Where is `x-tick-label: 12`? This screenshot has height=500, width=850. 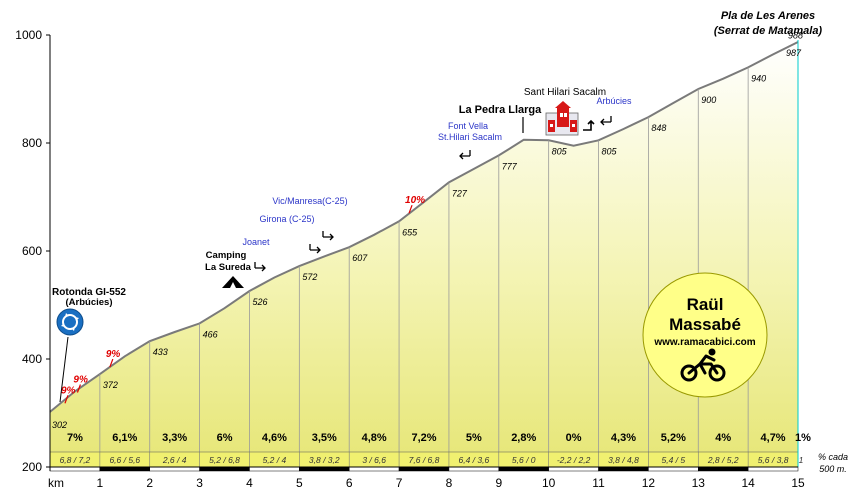 x-tick-label: 12 is located at coordinates (649, 483).